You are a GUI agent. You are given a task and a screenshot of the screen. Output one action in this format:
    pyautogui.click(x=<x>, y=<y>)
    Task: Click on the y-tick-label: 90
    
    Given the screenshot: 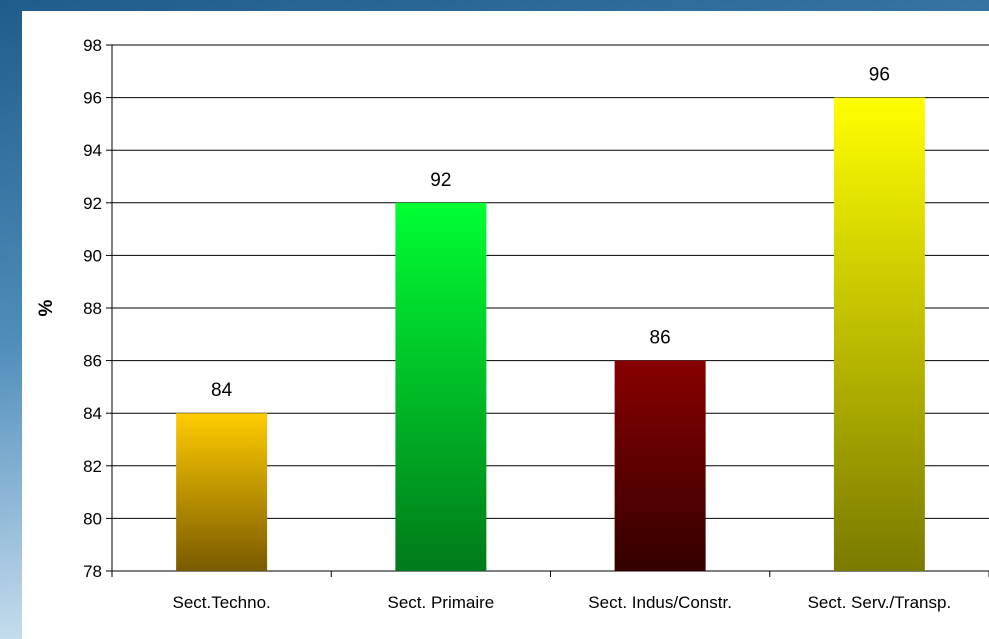 What is the action you would take?
    pyautogui.click(x=92, y=255)
    